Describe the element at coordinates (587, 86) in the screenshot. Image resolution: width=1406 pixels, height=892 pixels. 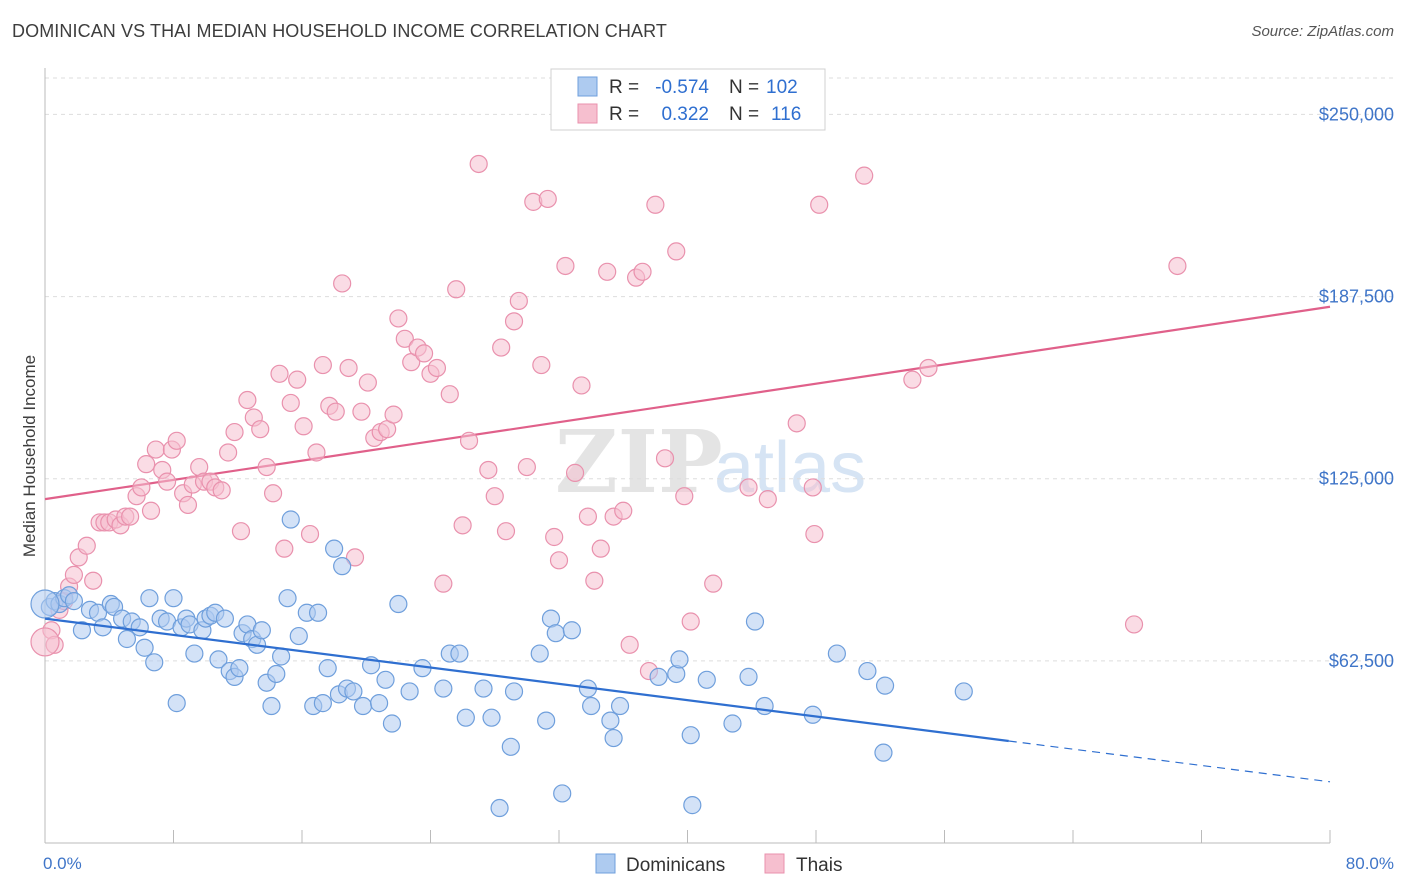
I see `legend-swatch-blue` at that location.